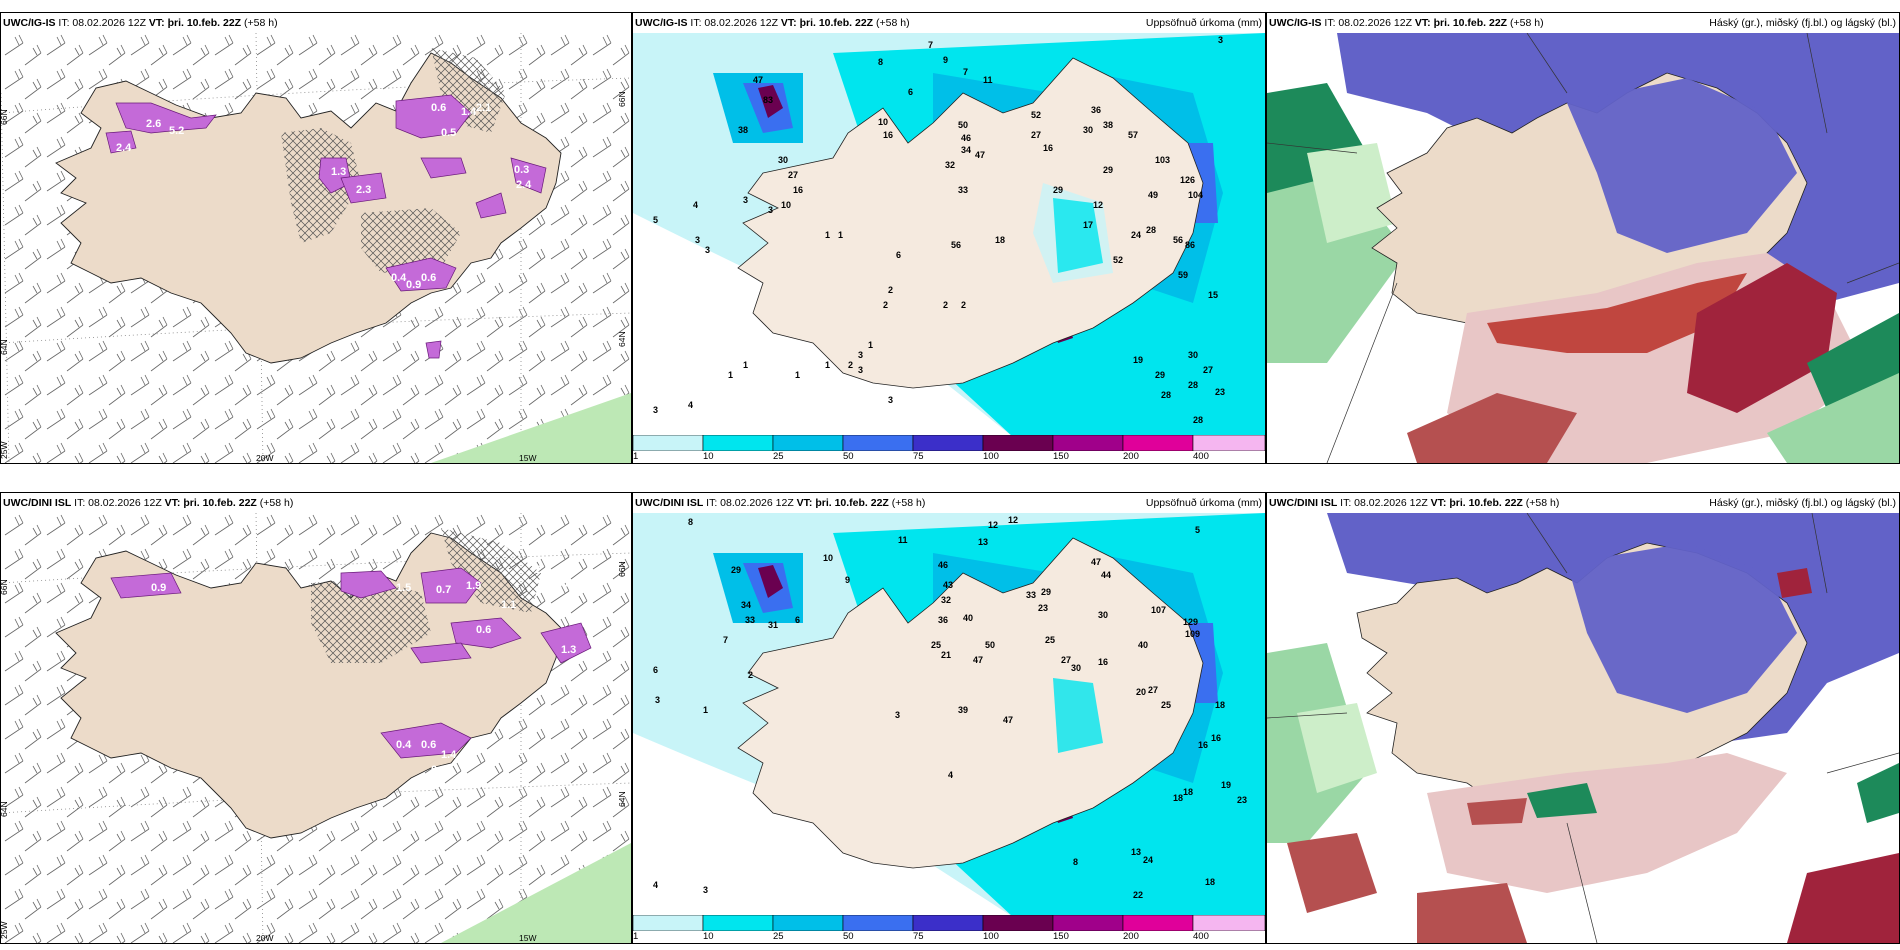  Describe the element at coordinates (1061, 936) in the screenshot. I see `colorbar-tick: 150` at that location.